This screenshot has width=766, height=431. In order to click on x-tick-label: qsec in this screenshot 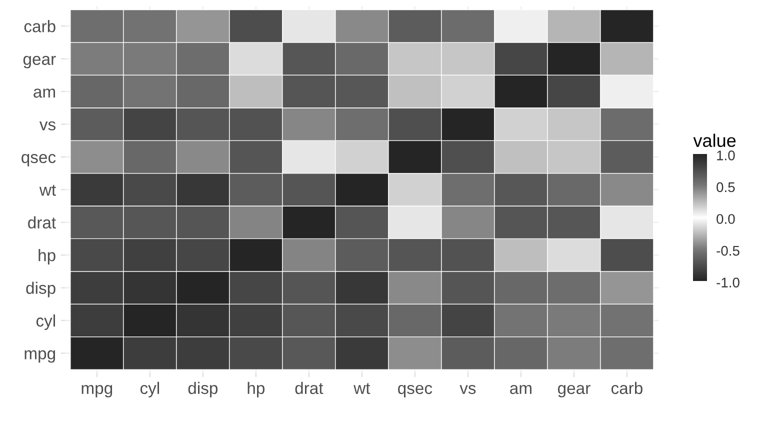, I will do `click(415, 391)`.